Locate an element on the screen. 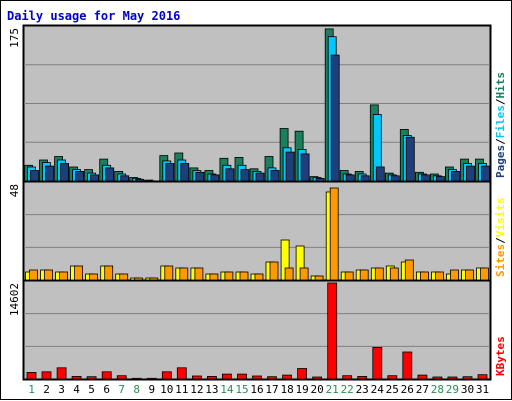 The image size is (512, 401). x-tick-label-day-19: 19 is located at coordinates (301, 389).